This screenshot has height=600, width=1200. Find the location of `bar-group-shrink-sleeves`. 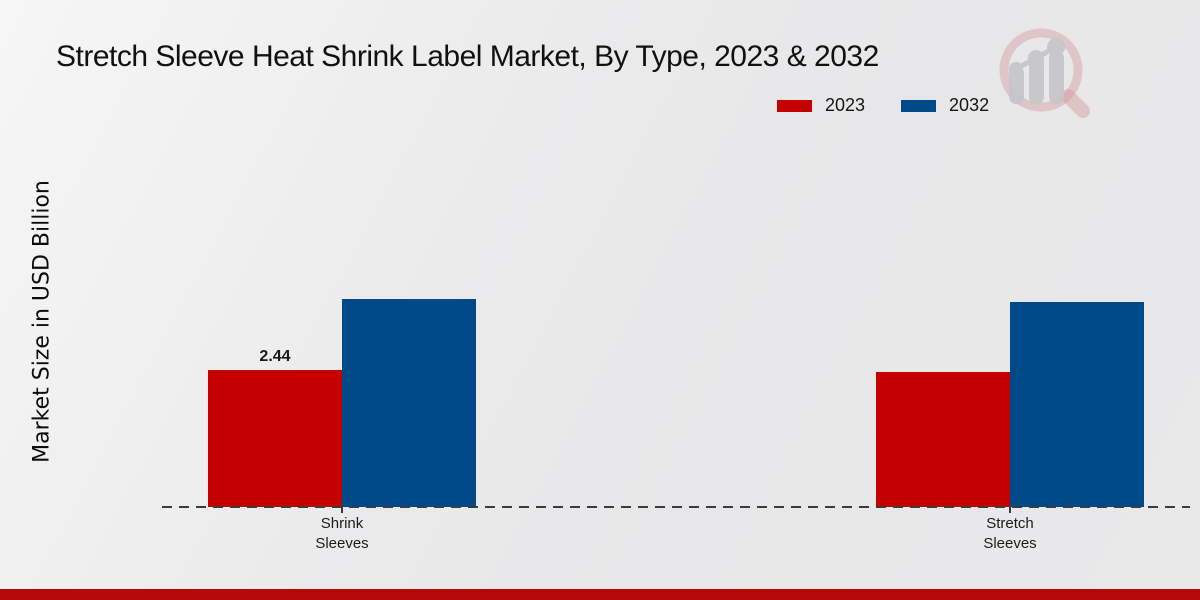

bar-group-shrink-sleeves is located at coordinates (342, 403).